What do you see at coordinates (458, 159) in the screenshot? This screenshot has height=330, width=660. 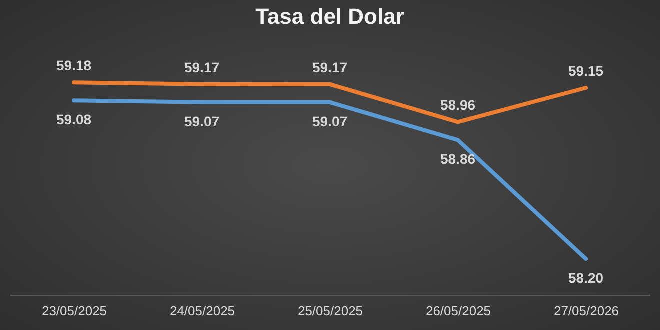 I see `data-label: 58.86` at bounding box center [458, 159].